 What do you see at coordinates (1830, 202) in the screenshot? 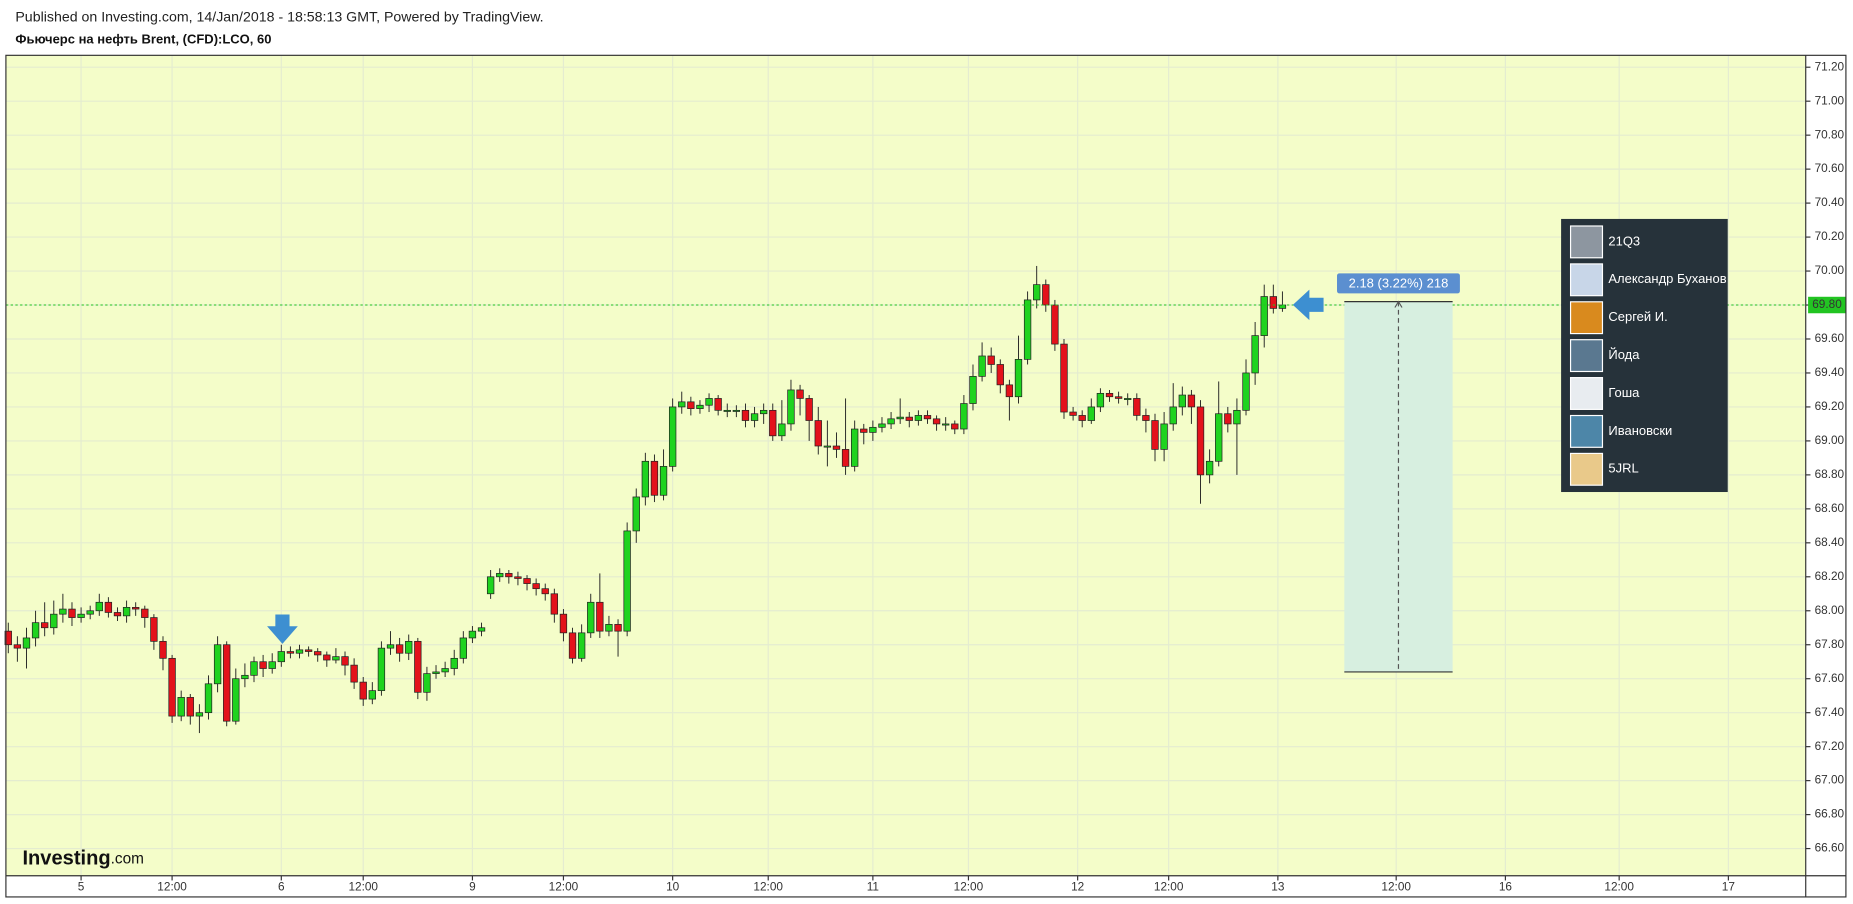
I see `y-tick-label: 70.40` at bounding box center [1830, 202].